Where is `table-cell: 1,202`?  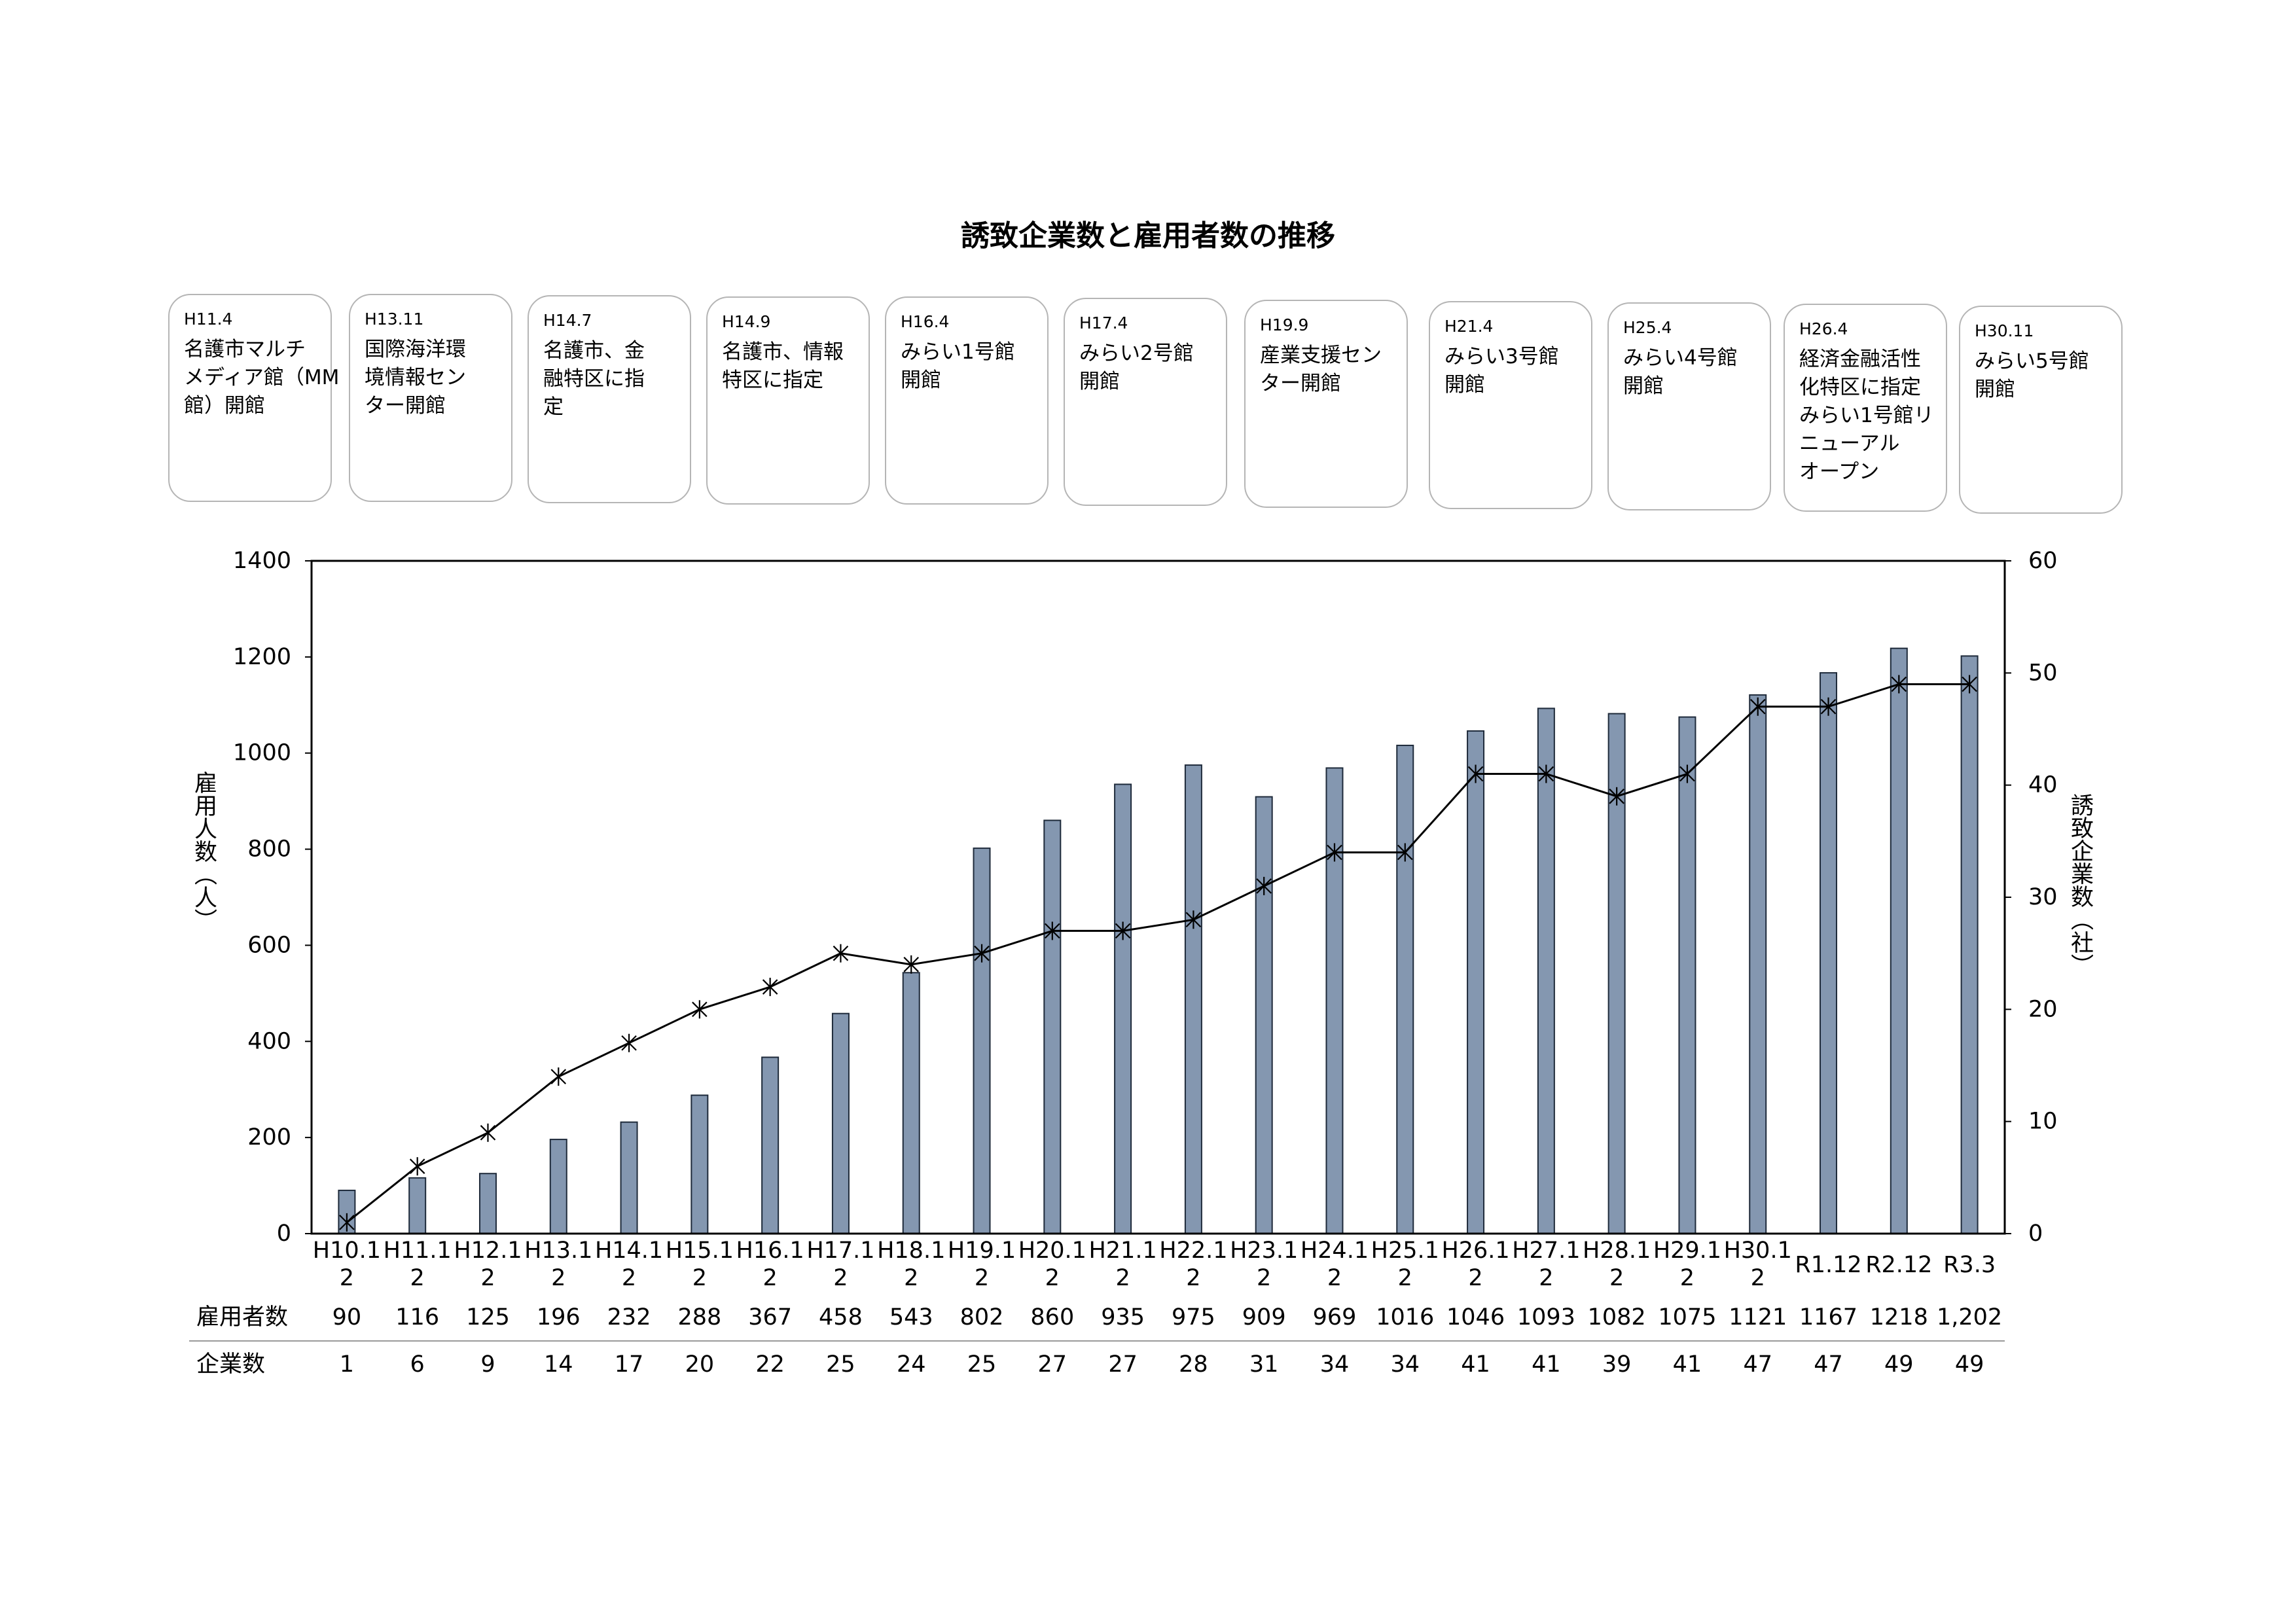 table-cell: 1,202 is located at coordinates (1969, 1317).